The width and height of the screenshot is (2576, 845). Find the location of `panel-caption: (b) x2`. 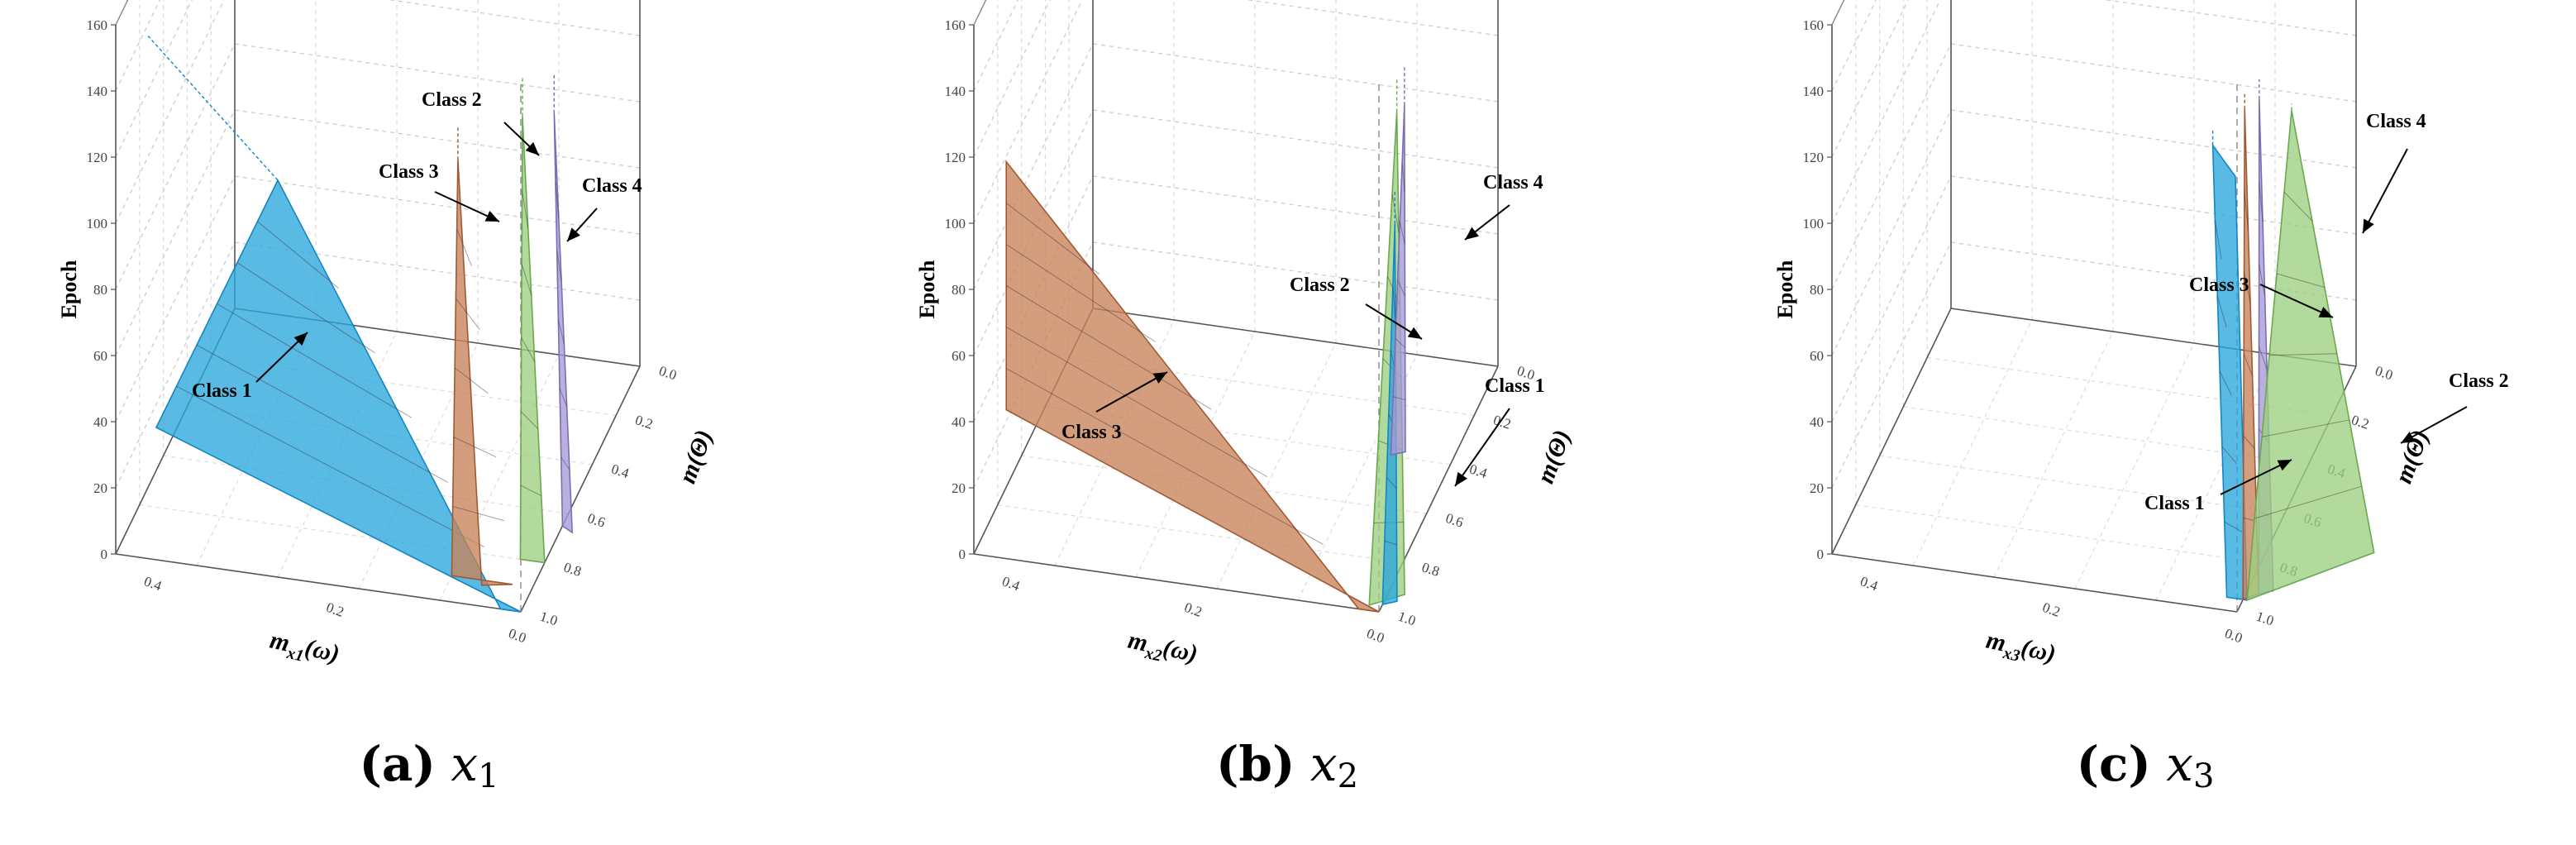

panel-caption: (b) x2 is located at coordinates (1287, 766).